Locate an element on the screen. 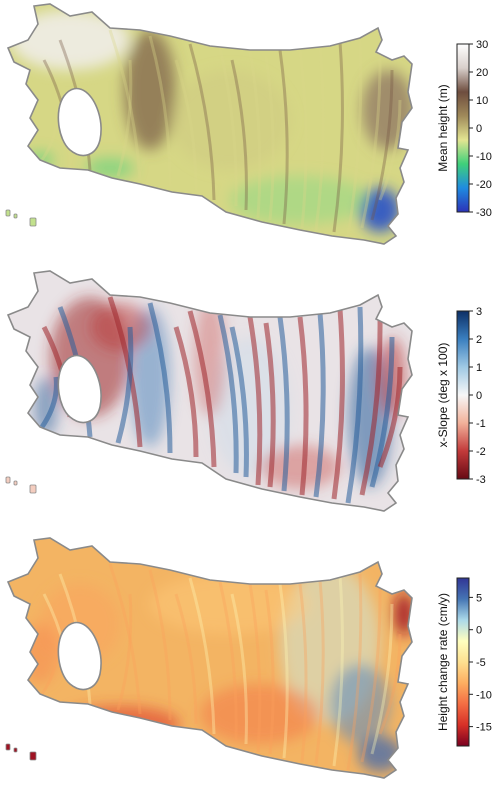  height-change-rate-colorbar-tick-label: -15 is located at coordinates (484, 728).